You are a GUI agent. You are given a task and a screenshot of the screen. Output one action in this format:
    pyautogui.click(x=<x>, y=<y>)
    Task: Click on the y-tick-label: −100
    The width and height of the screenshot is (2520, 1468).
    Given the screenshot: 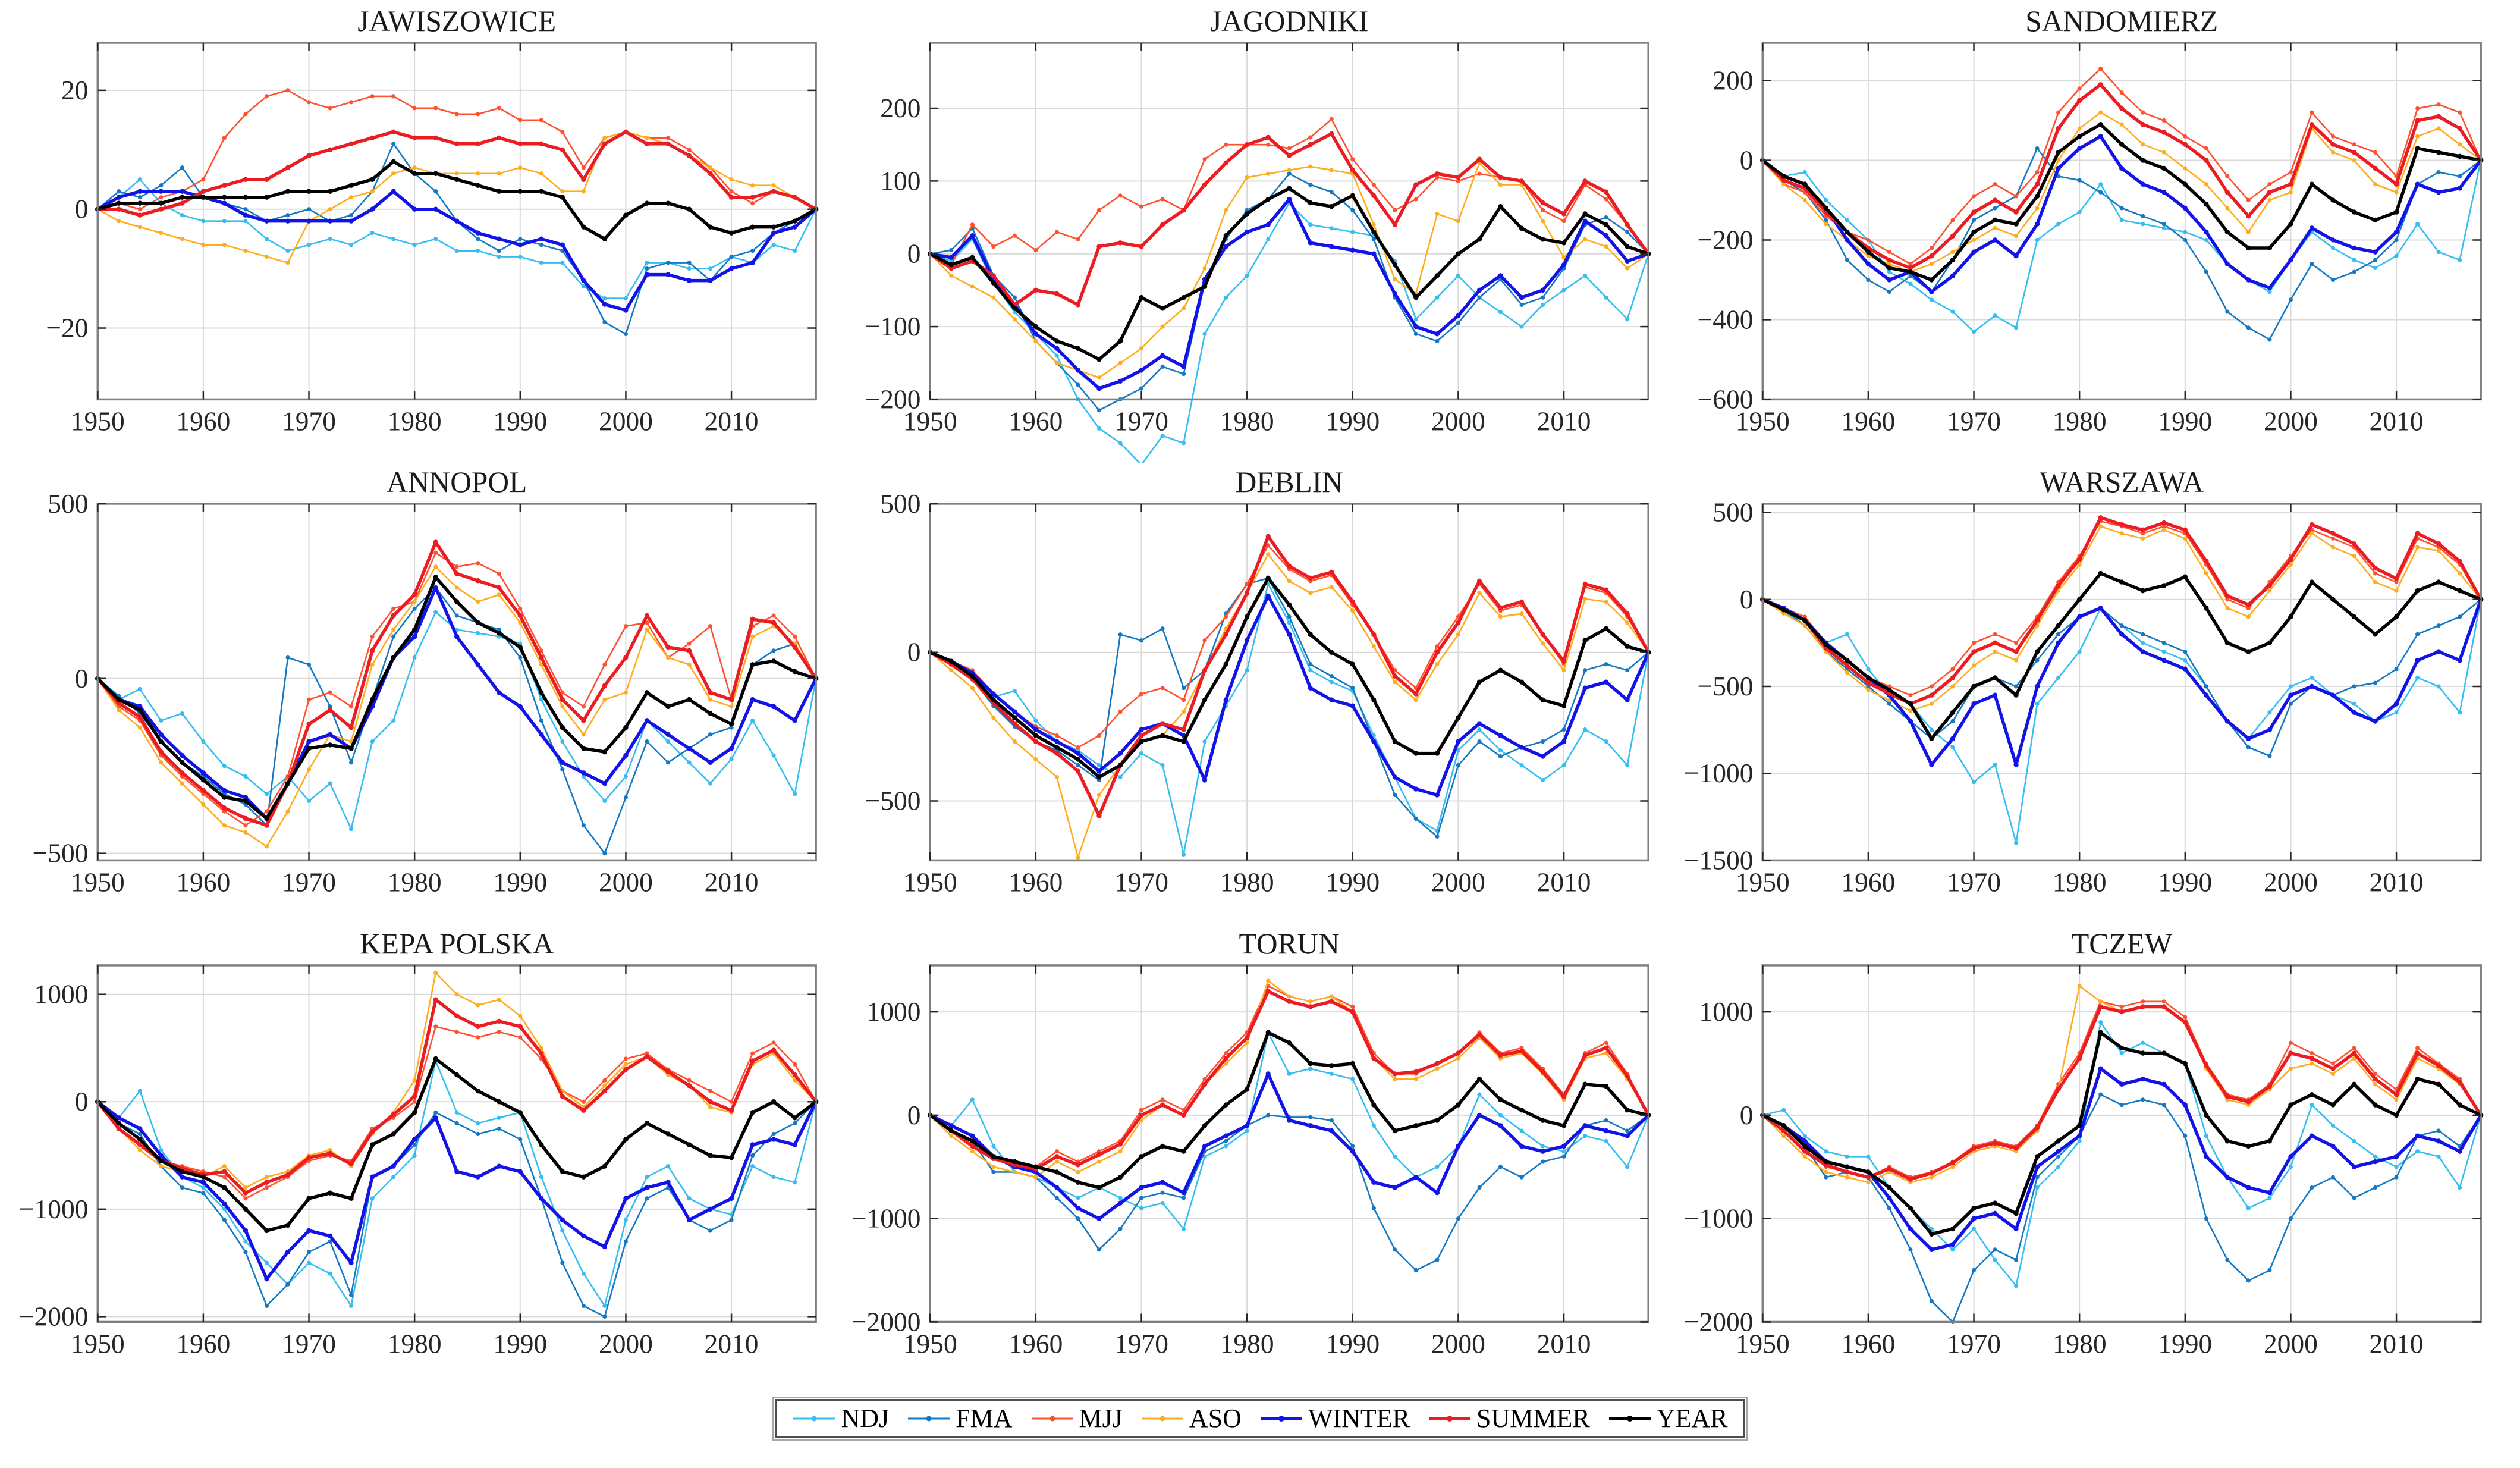 What is the action you would take?
    pyautogui.click(x=893, y=326)
    